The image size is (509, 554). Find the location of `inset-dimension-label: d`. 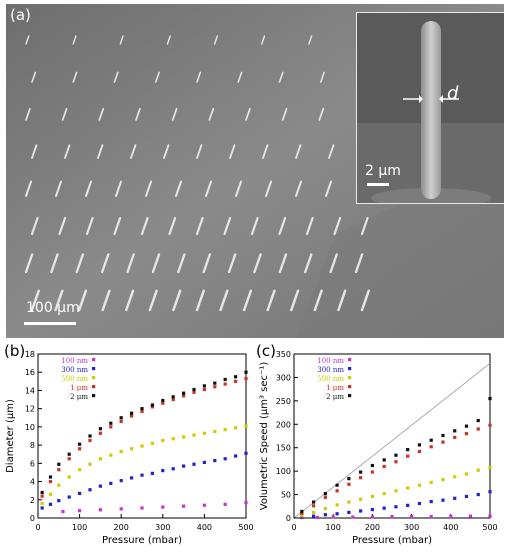

inset-dimension-label: d is located at coordinates (453, 93).